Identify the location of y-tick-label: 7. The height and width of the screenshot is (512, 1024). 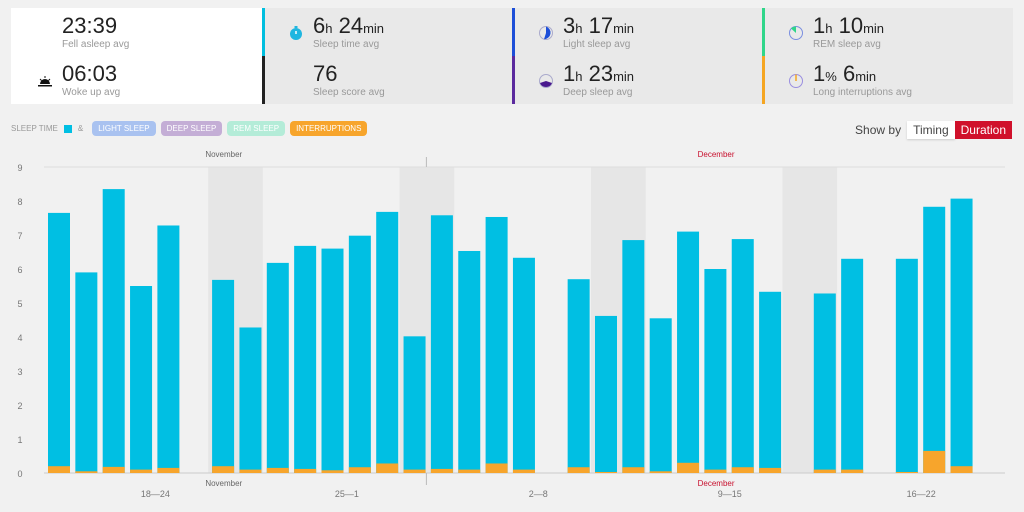
(19, 236).